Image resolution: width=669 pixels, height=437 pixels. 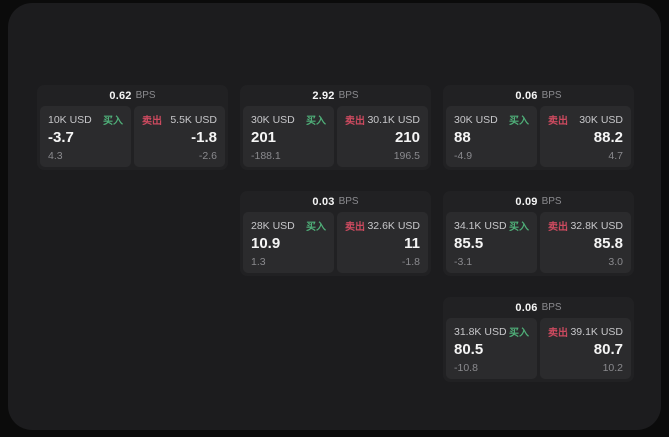 I want to click on buy-top-row: 34.1K USD 买入, so click(x=491, y=226).